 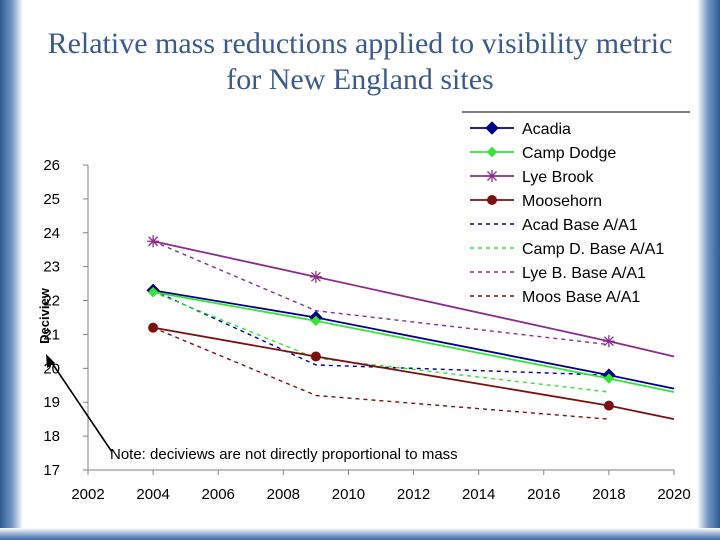 What do you see at coordinates (360, 534) in the screenshot?
I see `slide-bottom-border` at bounding box center [360, 534].